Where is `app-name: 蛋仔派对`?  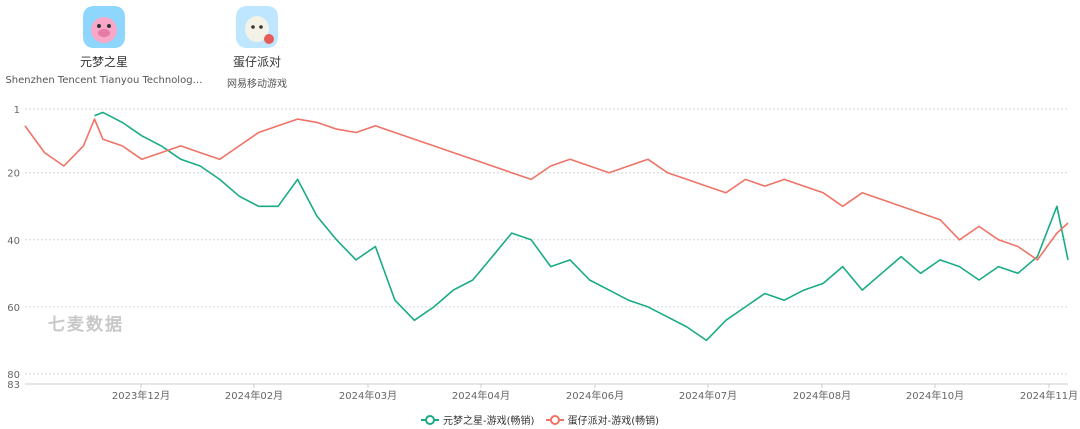 app-name: 蛋仔派对 is located at coordinates (256, 62).